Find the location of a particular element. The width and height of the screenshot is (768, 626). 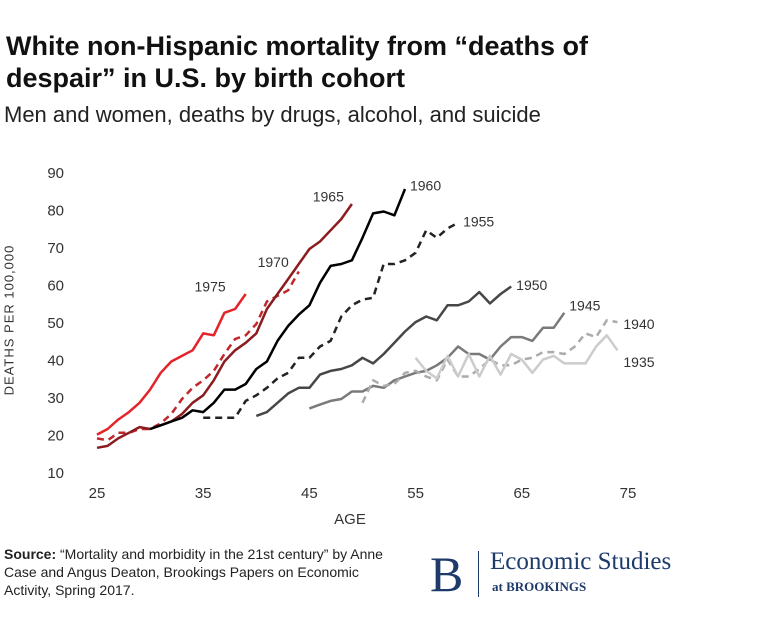

y-tick-label: 20 is located at coordinates (55, 435).